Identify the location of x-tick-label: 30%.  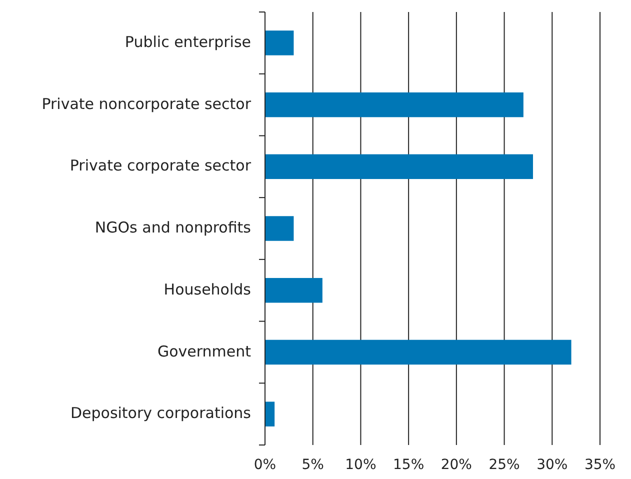
(552, 465).